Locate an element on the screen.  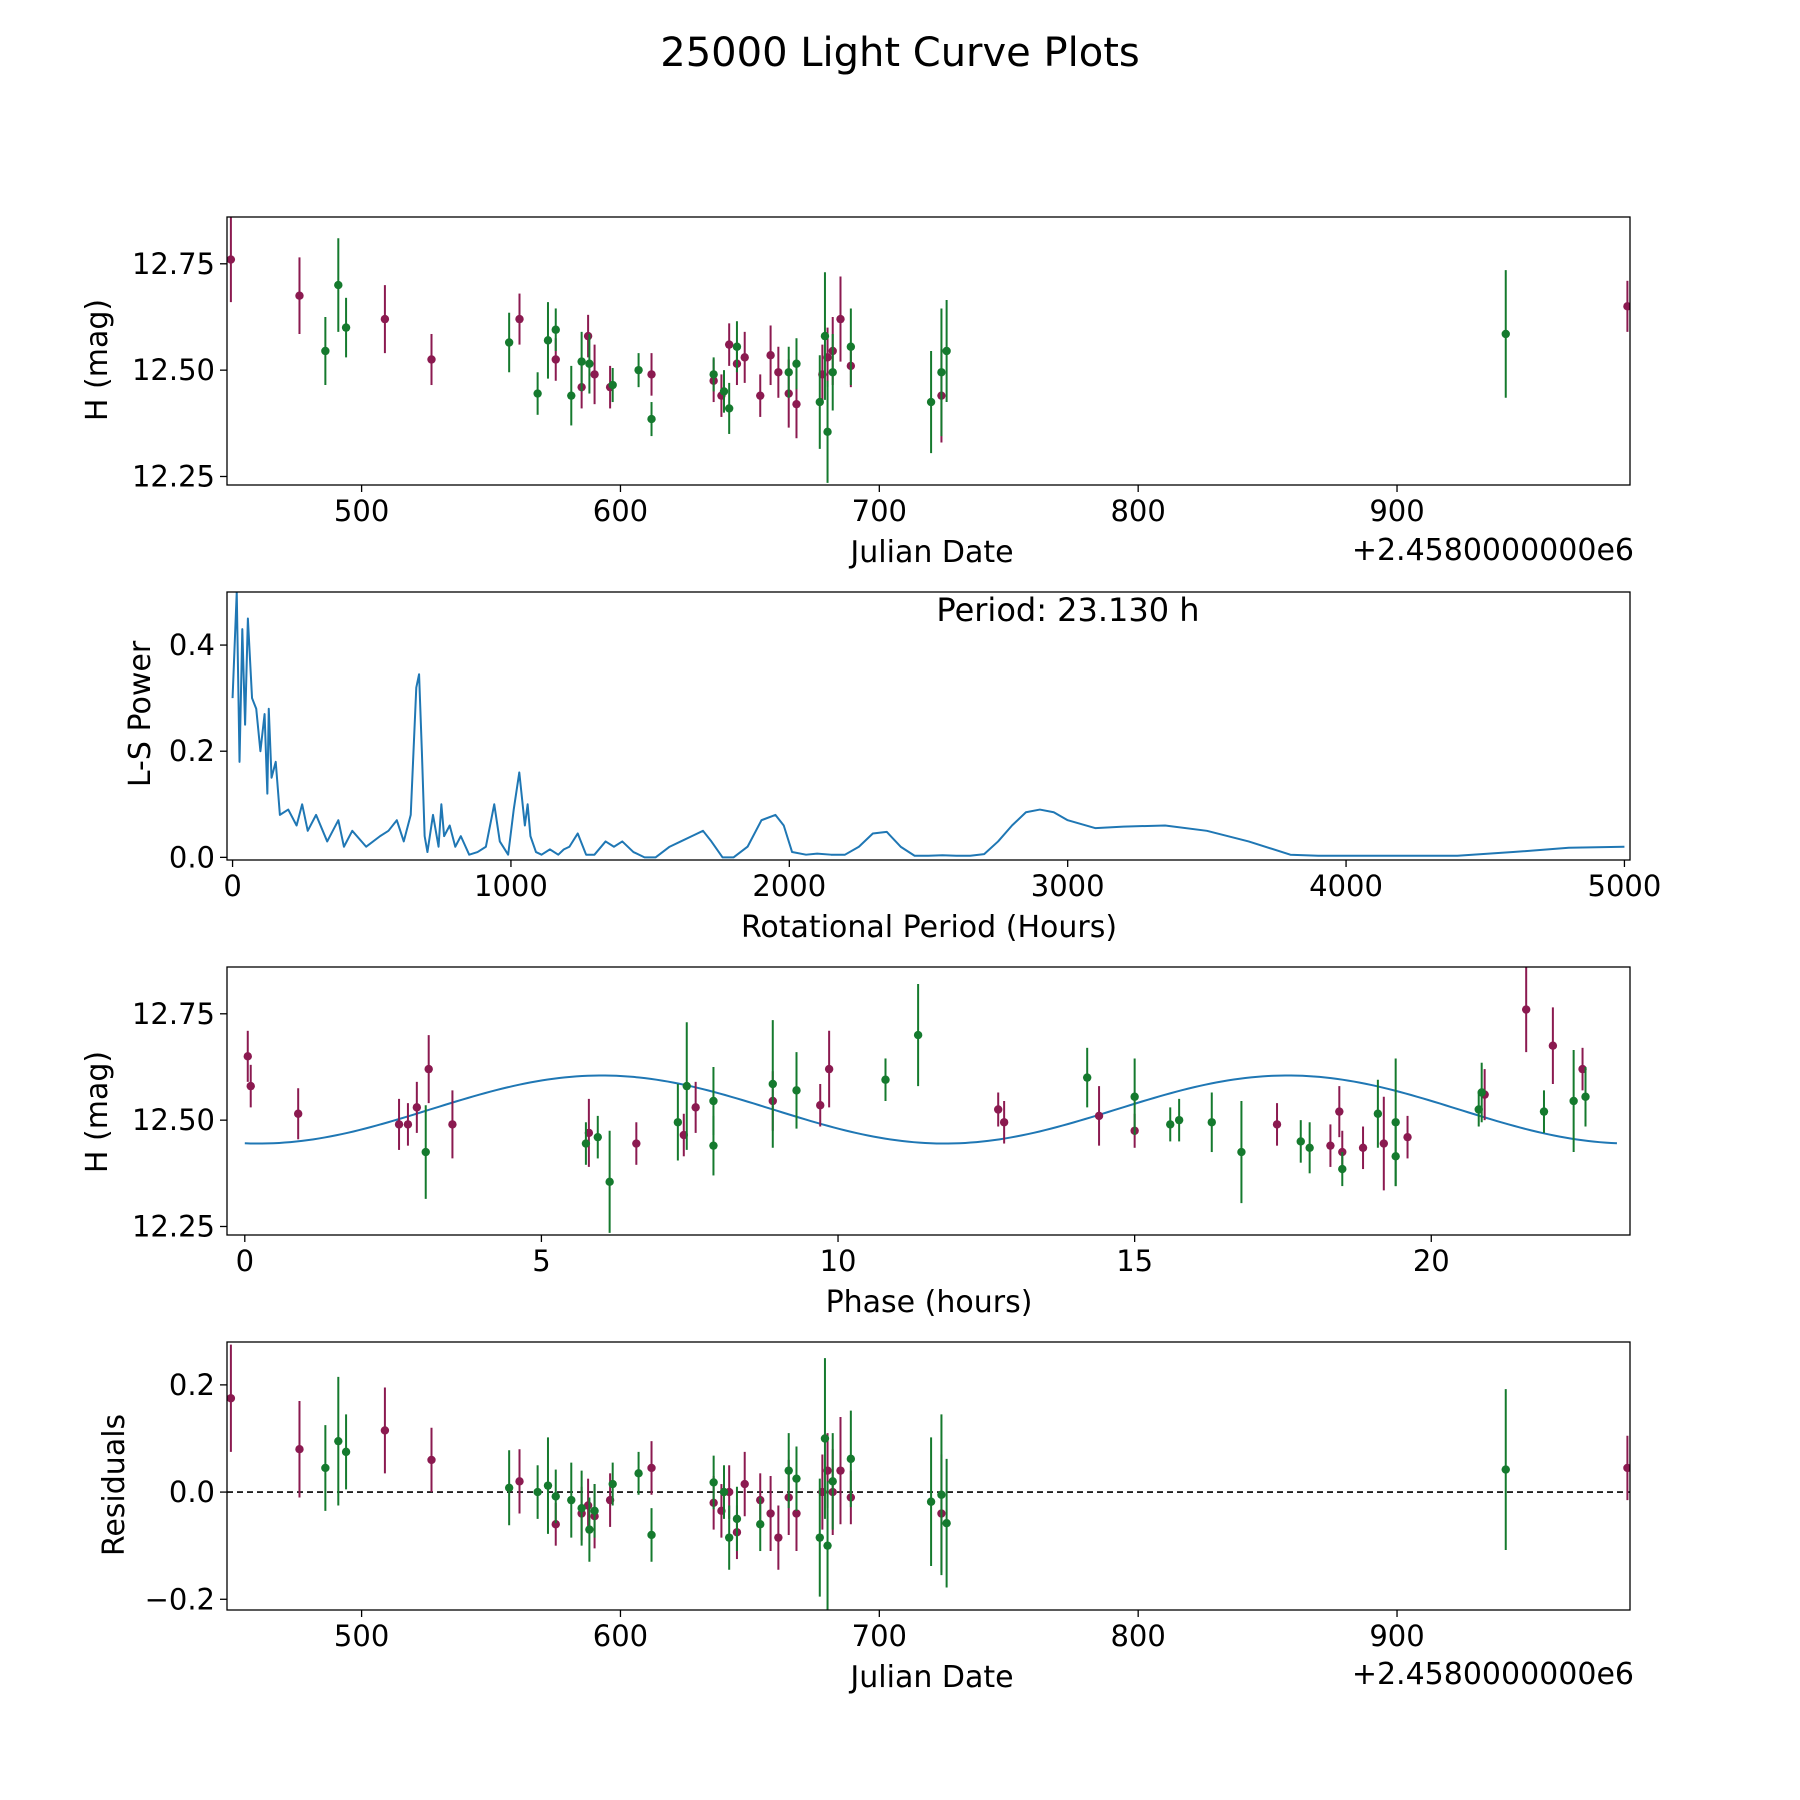
residuals-ytick-label: 0.0 is located at coordinates (192, 1492).